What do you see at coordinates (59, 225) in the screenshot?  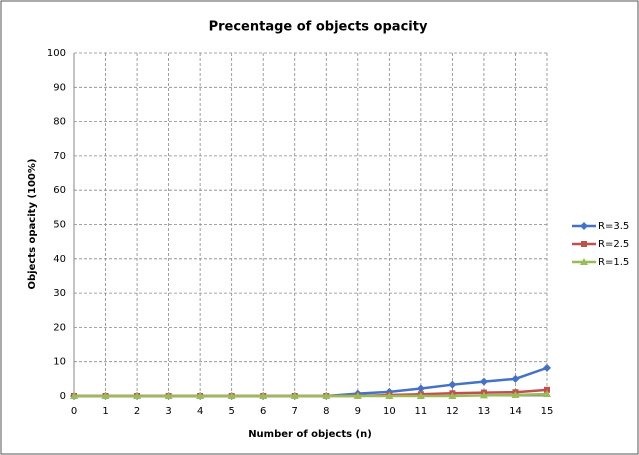 I see `y-tick-label: 50` at bounding box center [59, 225].